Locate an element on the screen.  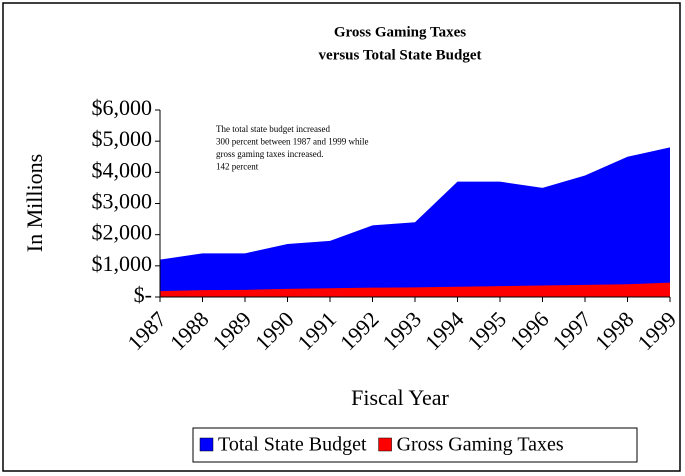
y-tick-label: $4,000 is located at coordinates (122, 169).